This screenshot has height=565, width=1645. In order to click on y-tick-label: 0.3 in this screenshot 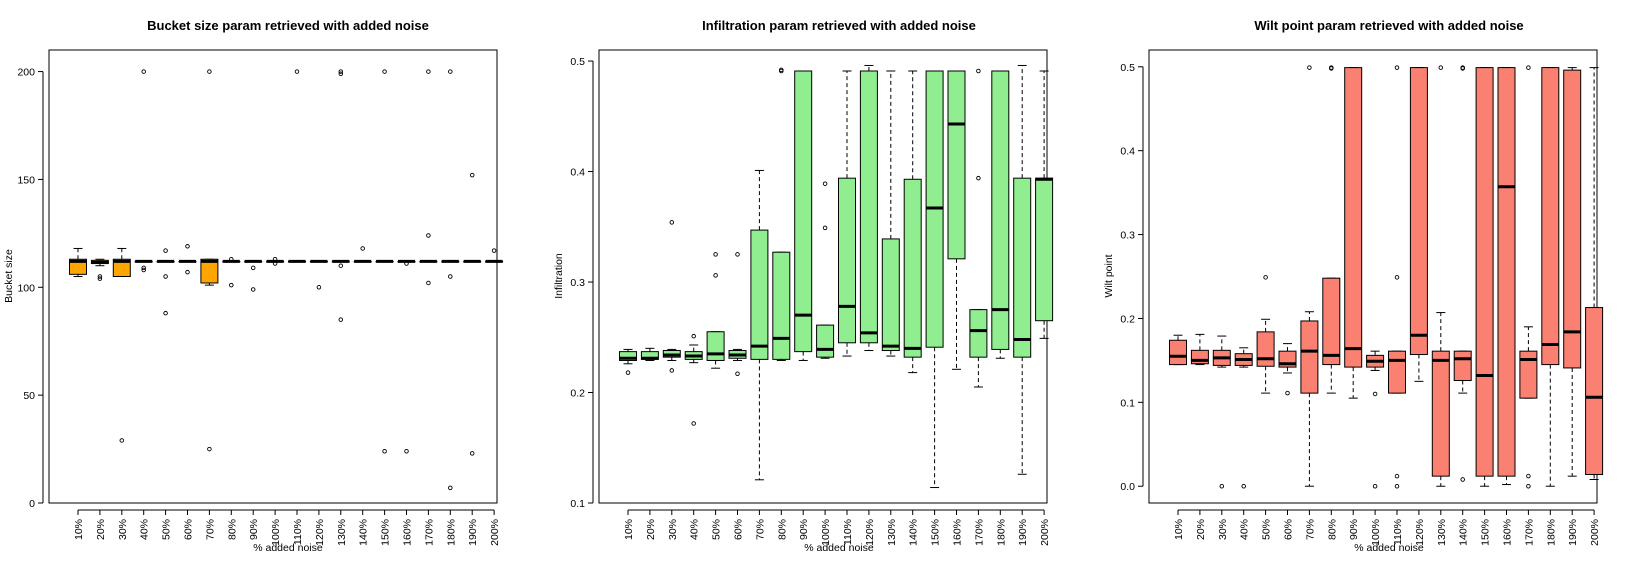, I will do `click(1127, 236)`.